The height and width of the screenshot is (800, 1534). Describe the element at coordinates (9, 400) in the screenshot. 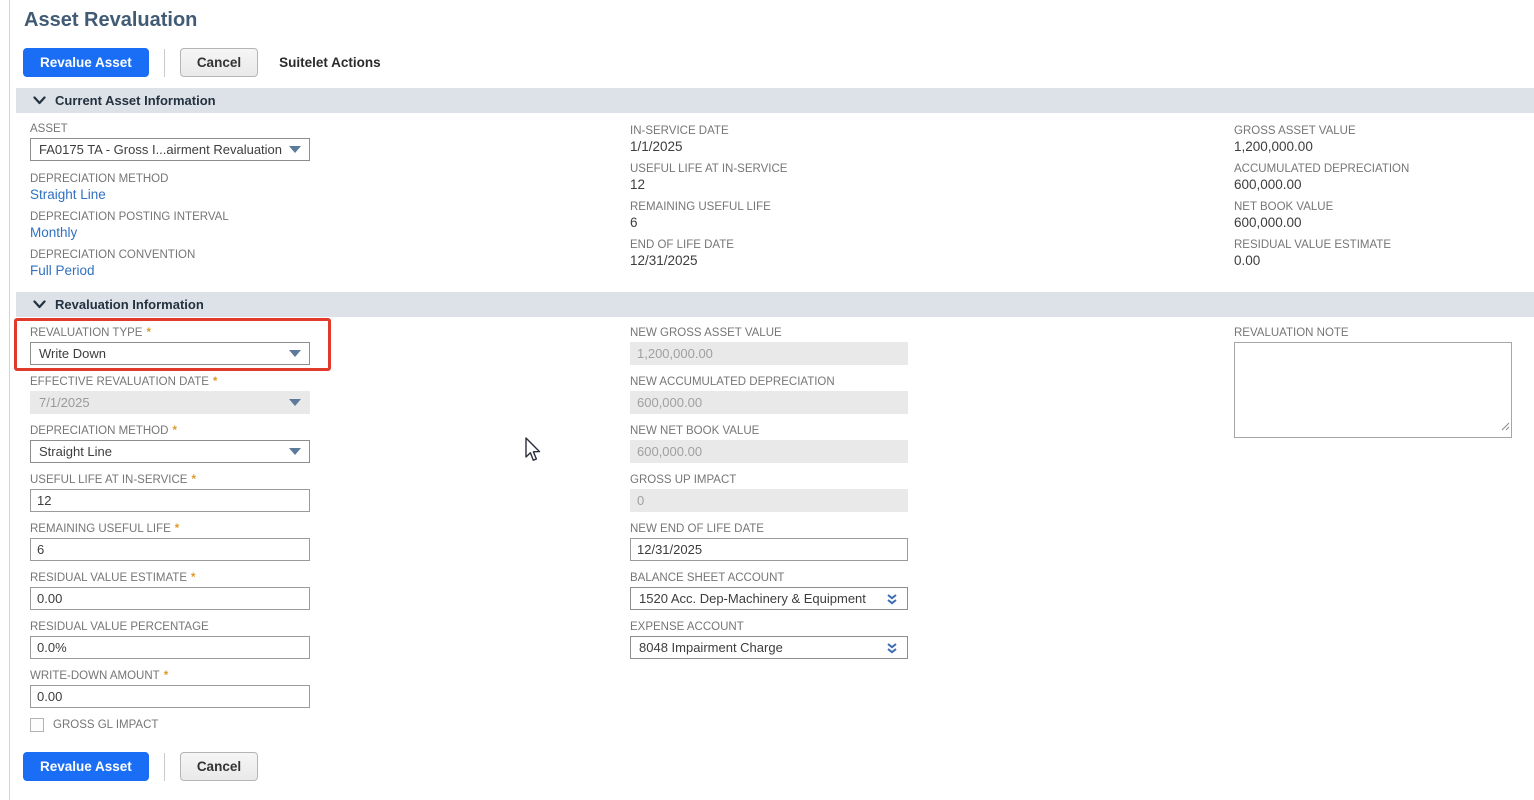

I see `left-edge-divider` at that location.